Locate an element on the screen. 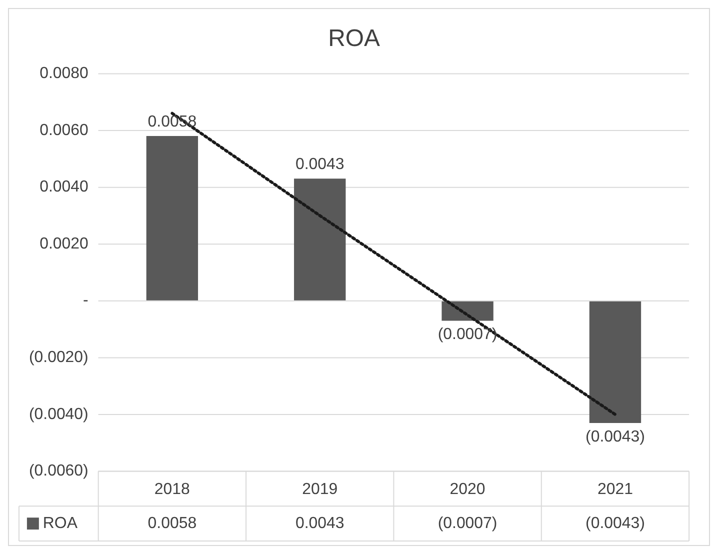  y-tick-label: - is located at coordinates (85, 301).